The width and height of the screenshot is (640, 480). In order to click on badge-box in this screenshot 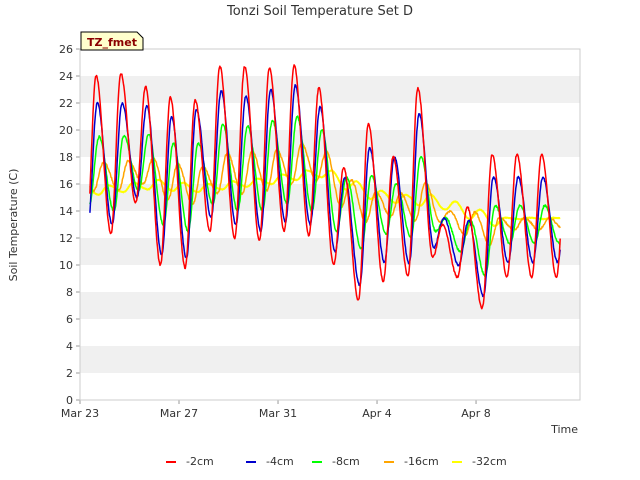, I will do `click(112, 41)`.